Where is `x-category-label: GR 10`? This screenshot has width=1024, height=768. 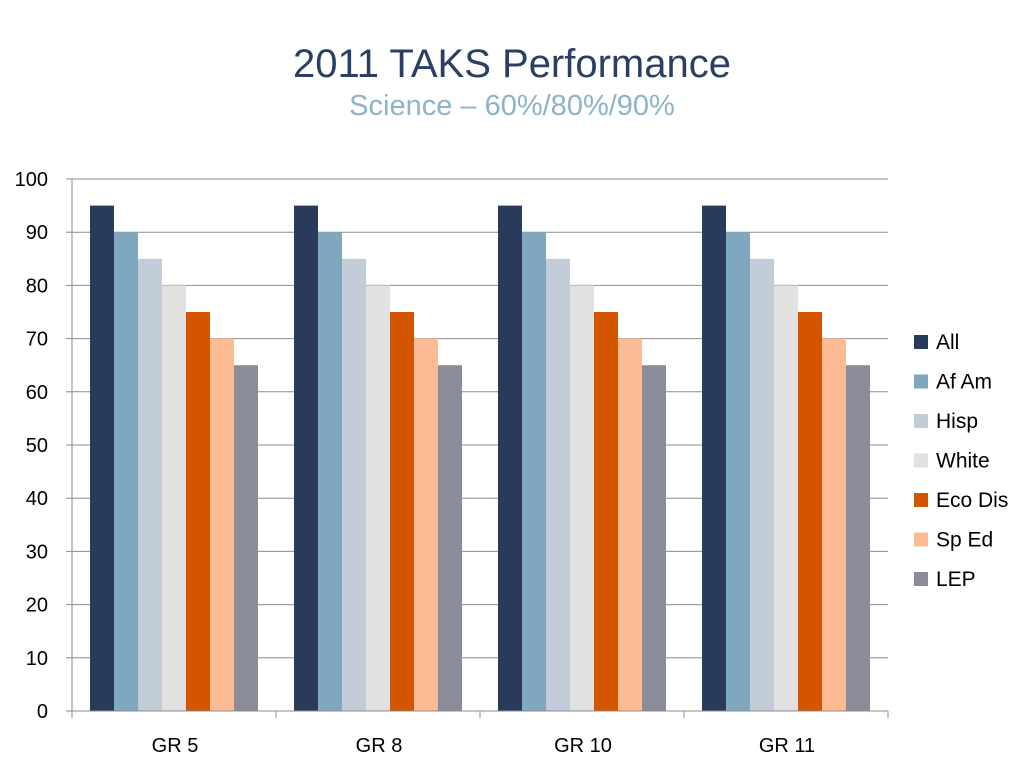 x-category-label: GR 10 is located at coordinates (583, 746).